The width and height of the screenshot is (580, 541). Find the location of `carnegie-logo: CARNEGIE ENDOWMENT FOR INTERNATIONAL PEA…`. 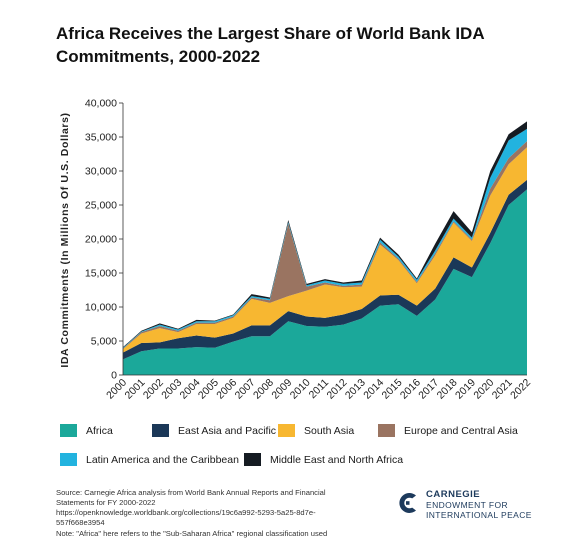

carnegie-logo: CARNEGIE ENDOWMENT FOR INTERNATIONAL PEA… is located at coordinates (471, 505).